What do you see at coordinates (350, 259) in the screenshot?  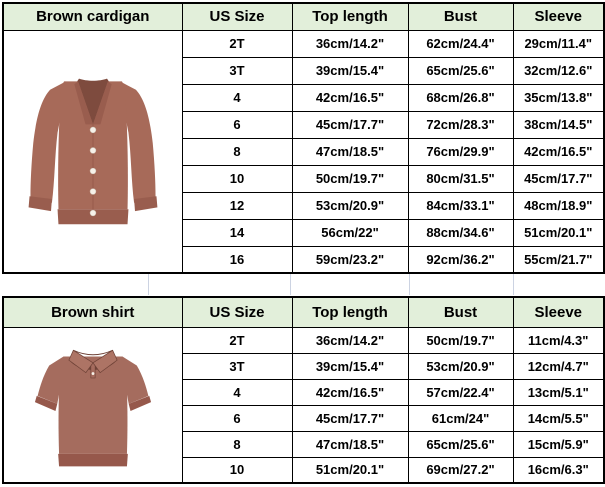 I see `measurement-cell: 59cm/23.2"` at bounding box center [350, 259].